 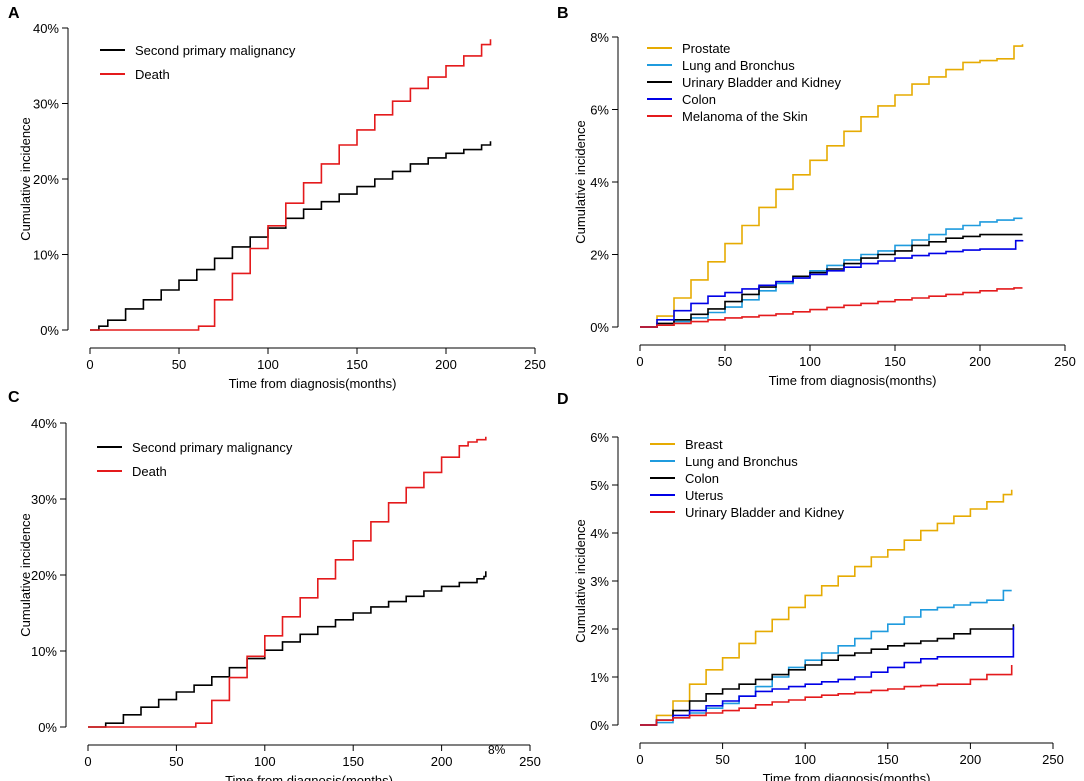 I want to click on panel-letter: B, so click(x=563, y=13).